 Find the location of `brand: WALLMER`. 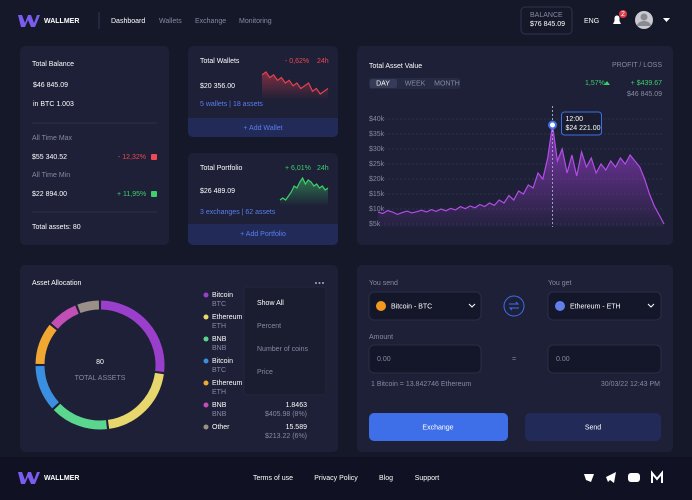

brand: WALLMER is located at coordinates (61, 21).